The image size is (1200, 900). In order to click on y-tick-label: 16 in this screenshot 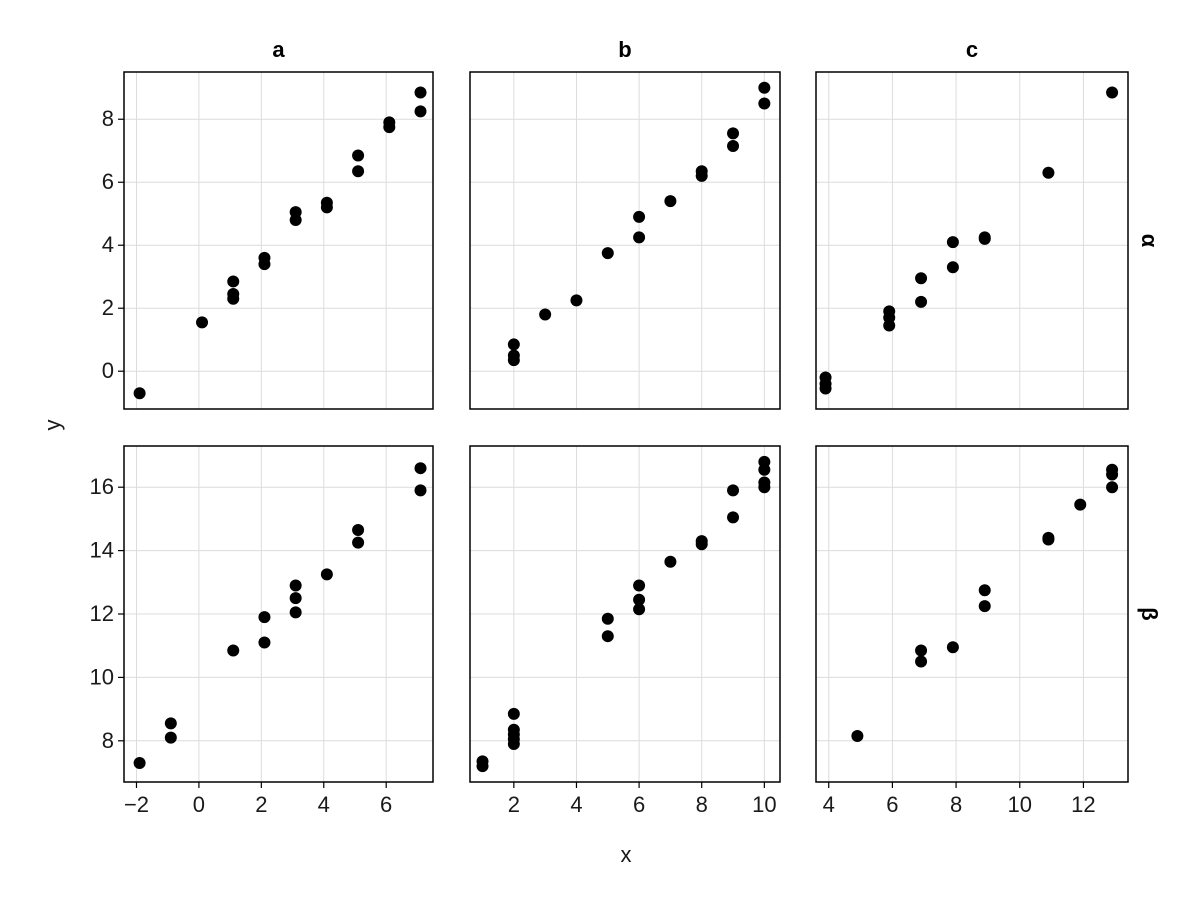, I will do `click(102, 486)`.